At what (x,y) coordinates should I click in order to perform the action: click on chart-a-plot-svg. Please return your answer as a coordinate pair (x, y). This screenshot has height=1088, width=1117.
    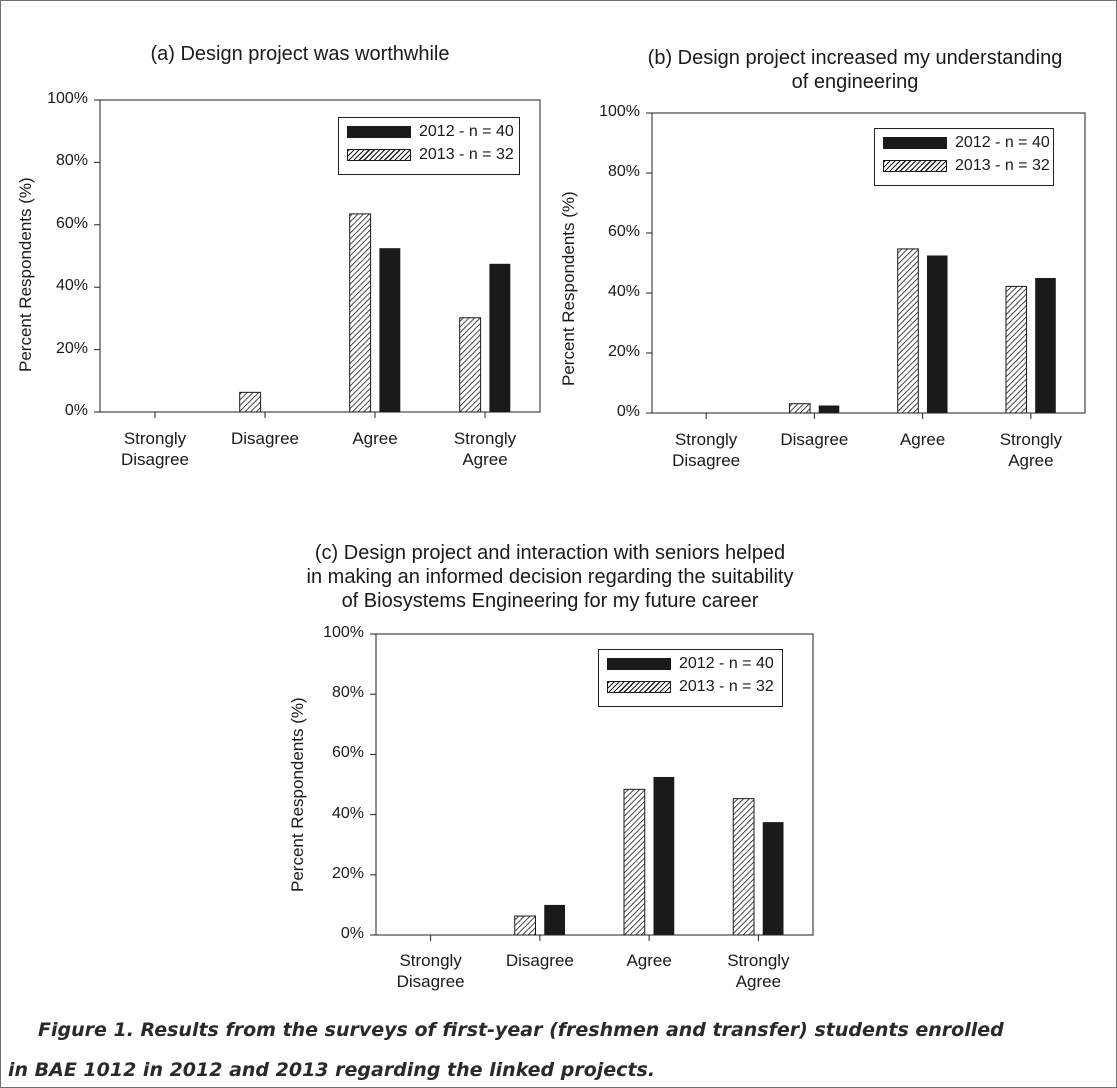
    Looking at the image, I should click on (317, 258).